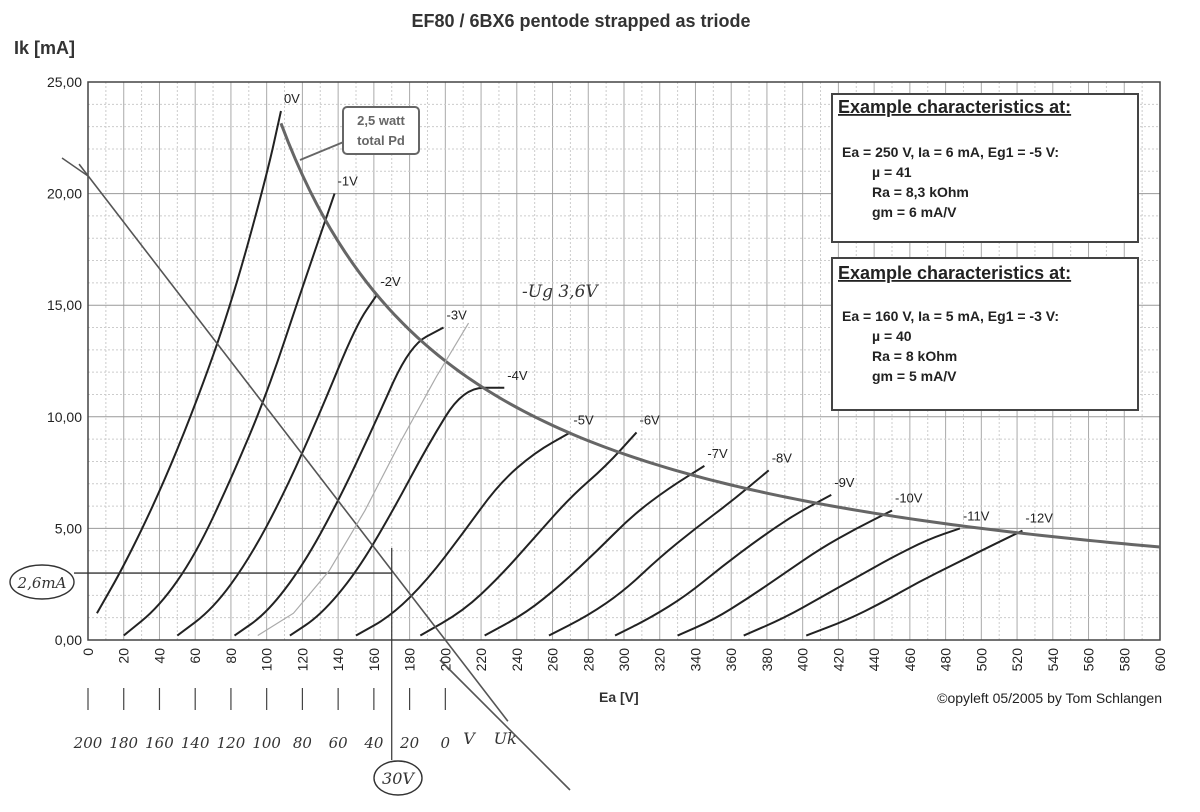 Image resolution: width=1200 pixels, height=812 pixels. Describe the element at coordinates (695, 660) in the screenshot. I see `x-tick-label: 340` at that location.